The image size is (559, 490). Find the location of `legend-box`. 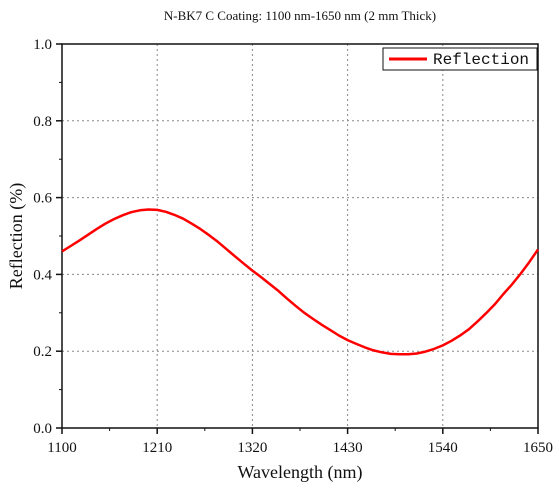

legend-box is located at coordinates (460, 59).